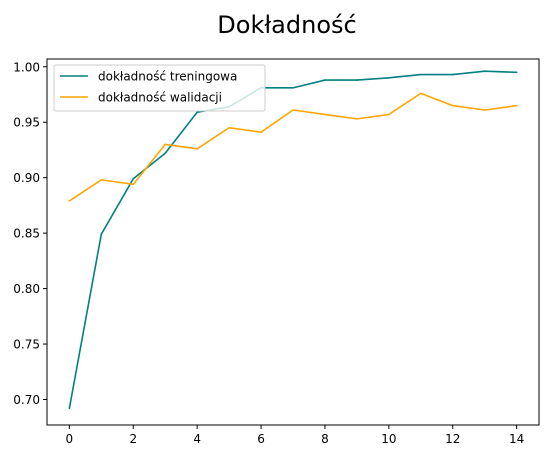  I want to click on x-tick-label: 10, so click(388, 439).